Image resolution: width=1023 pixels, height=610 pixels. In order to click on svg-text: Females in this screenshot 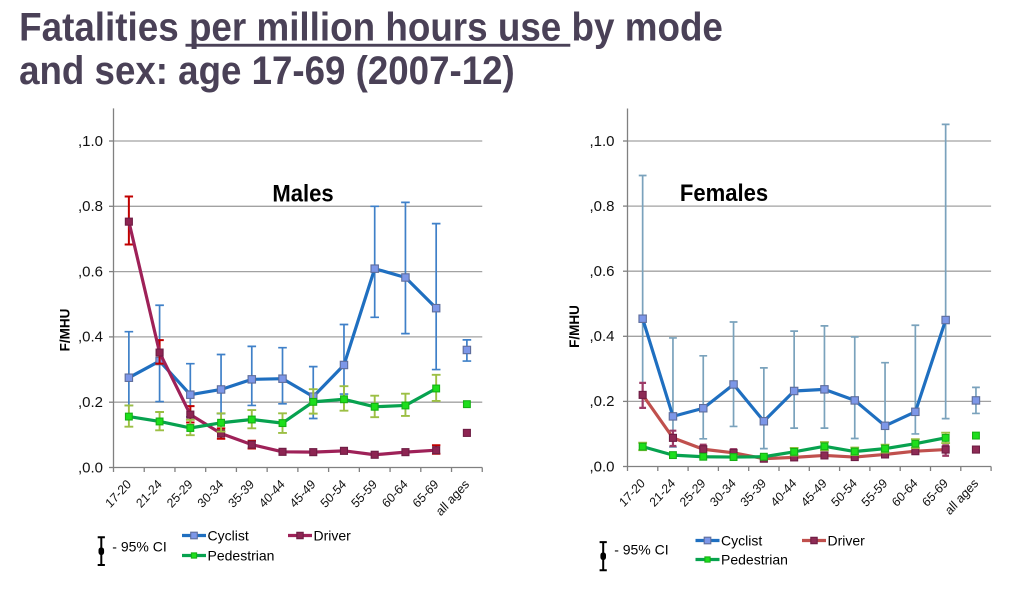, I will do `click(724, 192)`.